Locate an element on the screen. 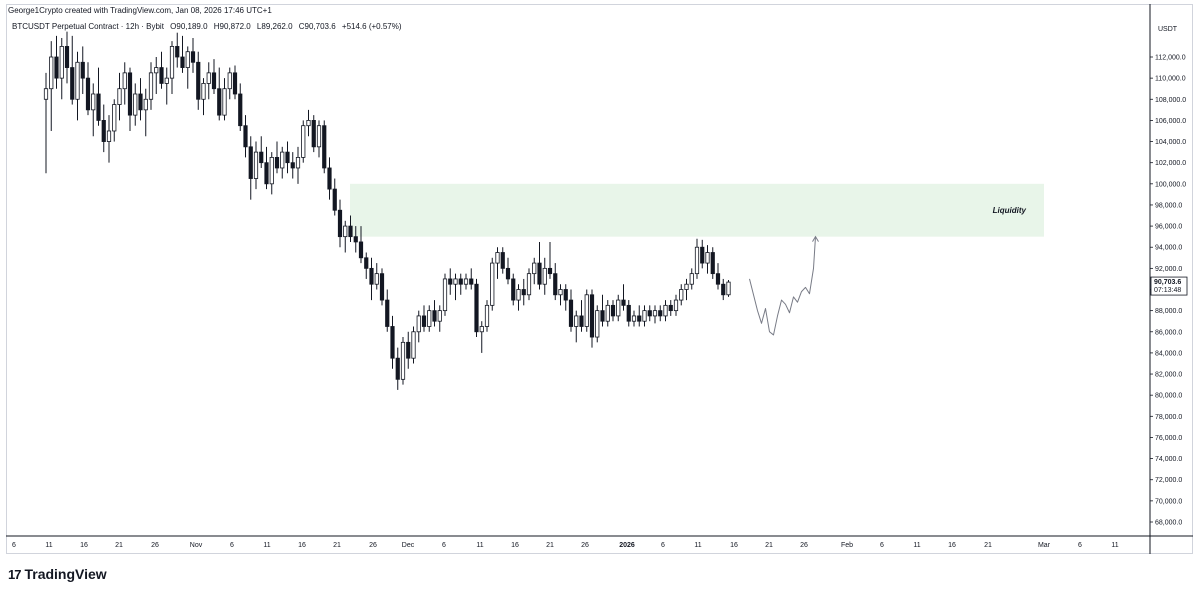 Image resolution: width=1199 pixels, height=594 pixels. price-tick-label: 78,000.0 is located at coordinates (1168, 417).